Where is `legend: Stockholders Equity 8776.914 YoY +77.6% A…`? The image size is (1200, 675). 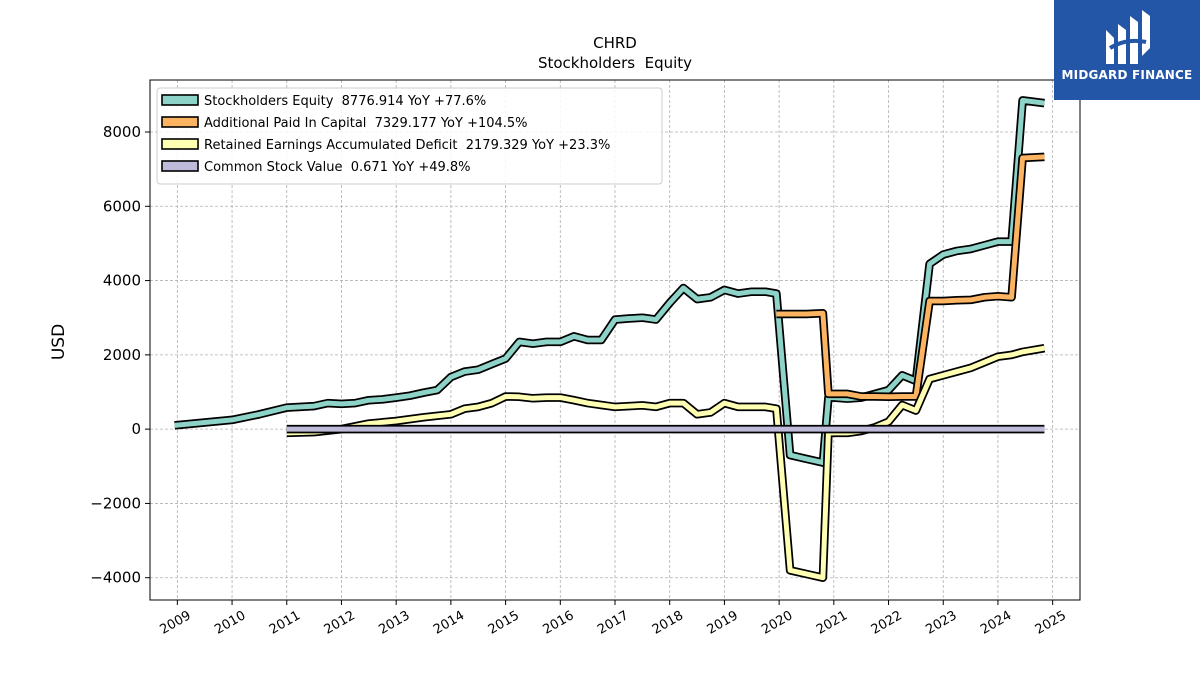 legend: Stockholders Equity 8776.914 YoY +77.6% A… is located at coordinates (409, 136).